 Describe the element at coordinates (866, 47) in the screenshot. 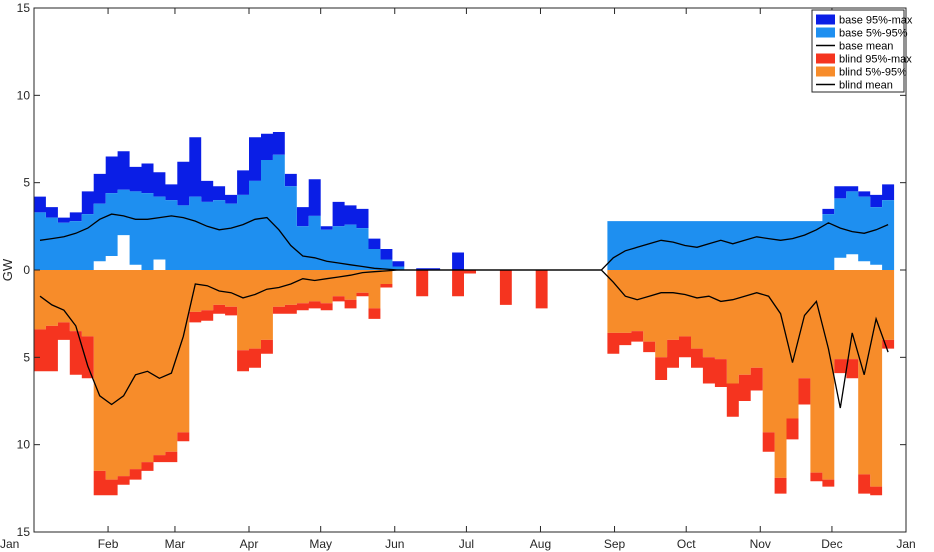

I see `legend-label: base mean` at that location.